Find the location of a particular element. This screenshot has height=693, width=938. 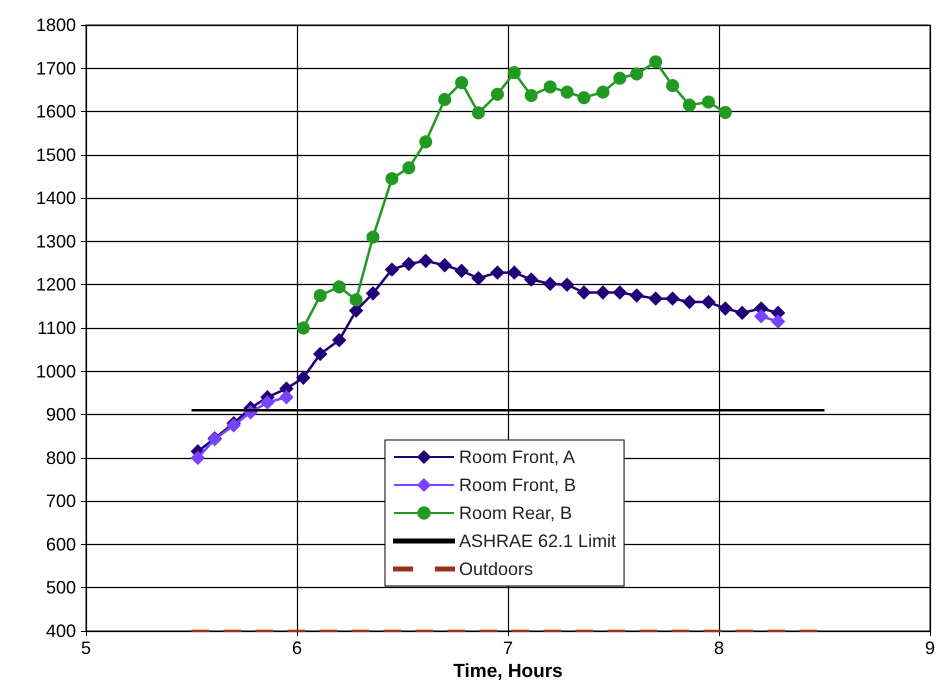

legend-label: ASHRAE 62.1 Limit is located at coordinates (537, 541).